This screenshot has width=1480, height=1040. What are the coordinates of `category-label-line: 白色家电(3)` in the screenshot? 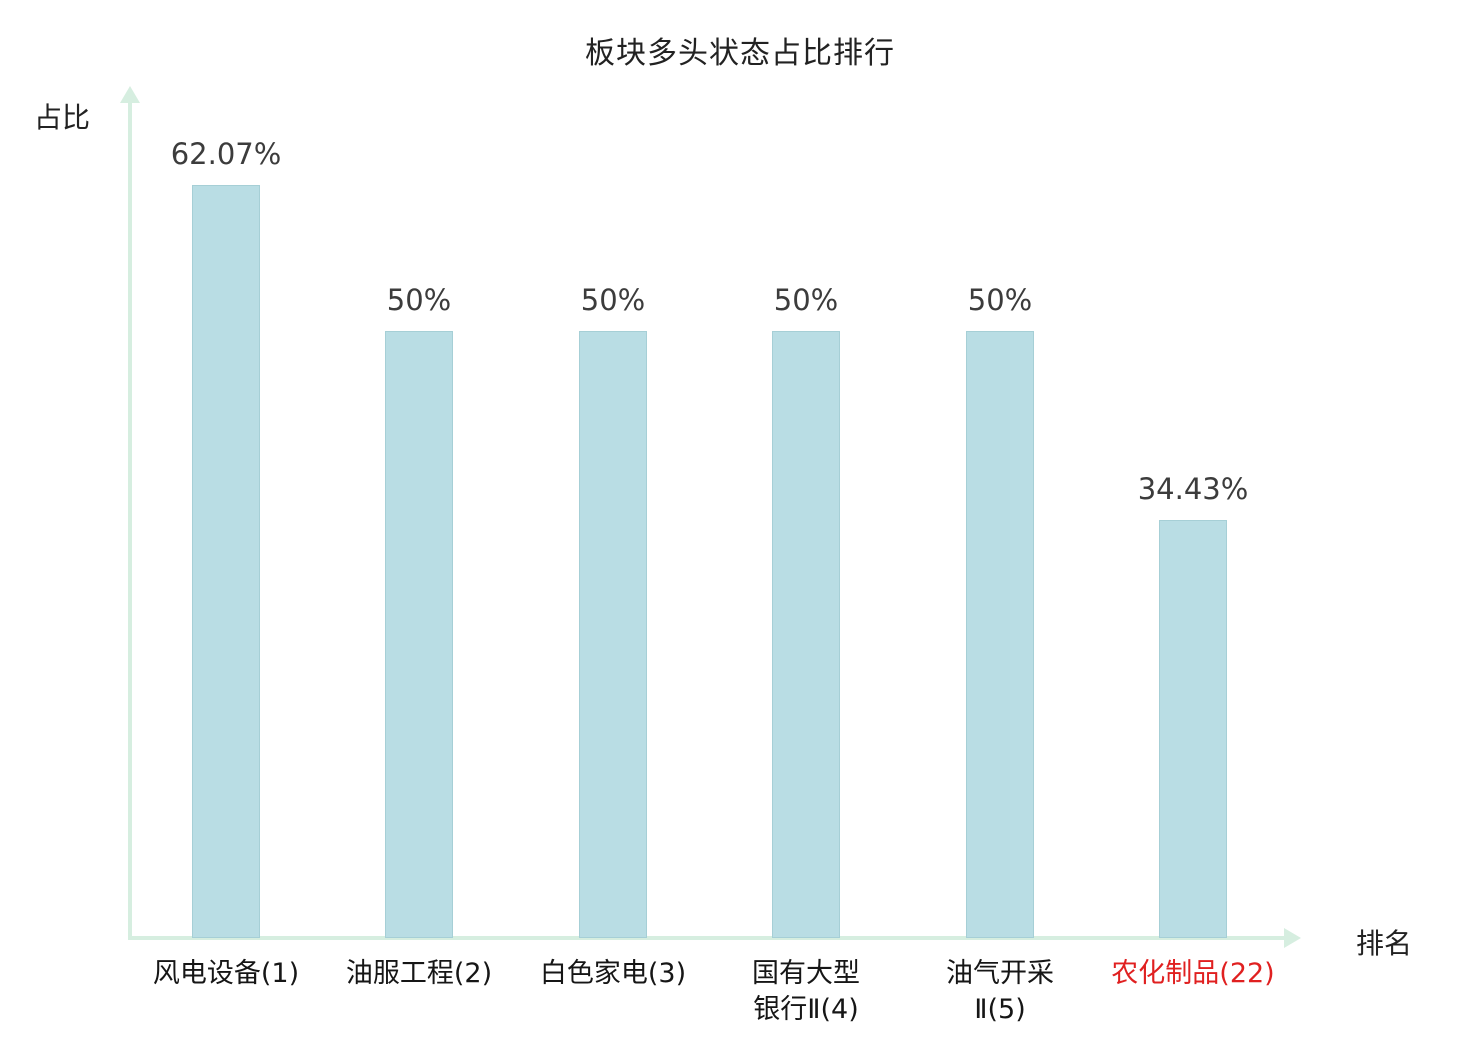 It's located at (613, 973).